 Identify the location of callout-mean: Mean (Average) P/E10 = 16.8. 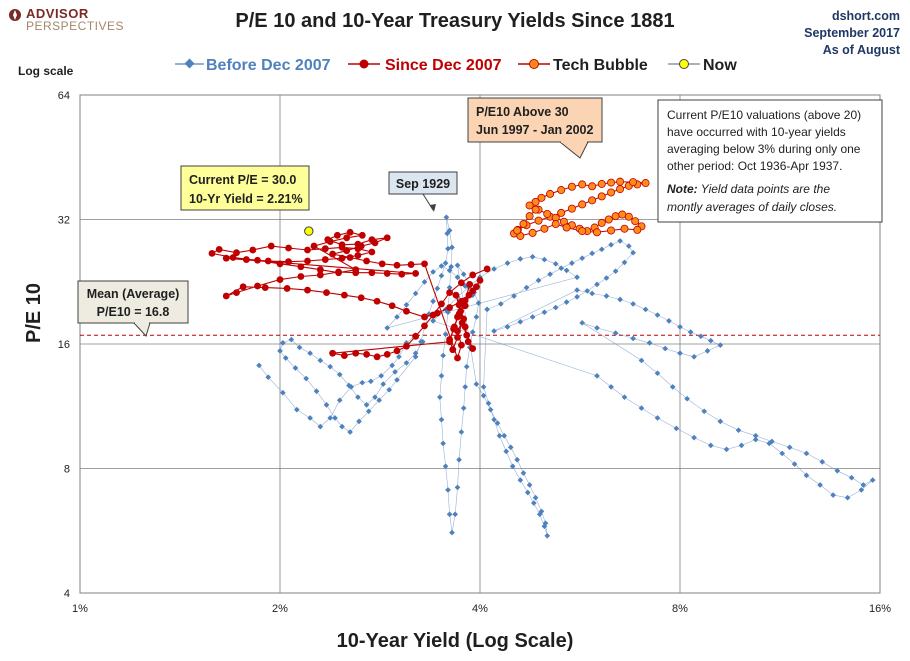
(133, 308).